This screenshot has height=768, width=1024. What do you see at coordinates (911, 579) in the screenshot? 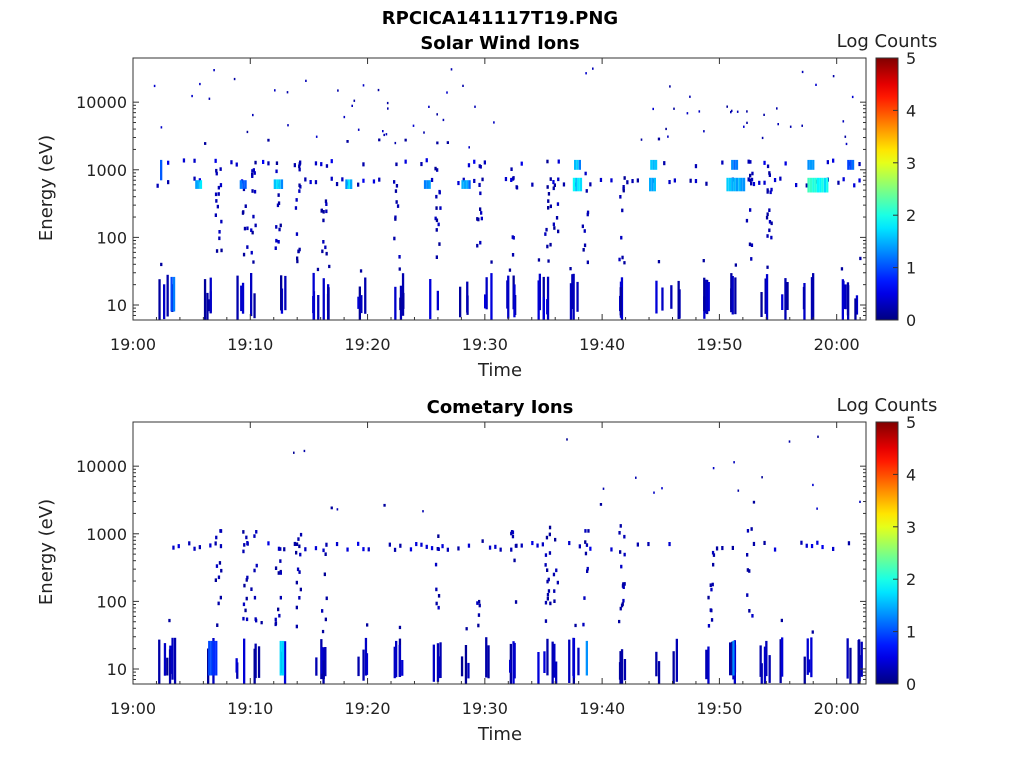
I see `colorbar-tick-label: 2` at bounding box center [911, 579].